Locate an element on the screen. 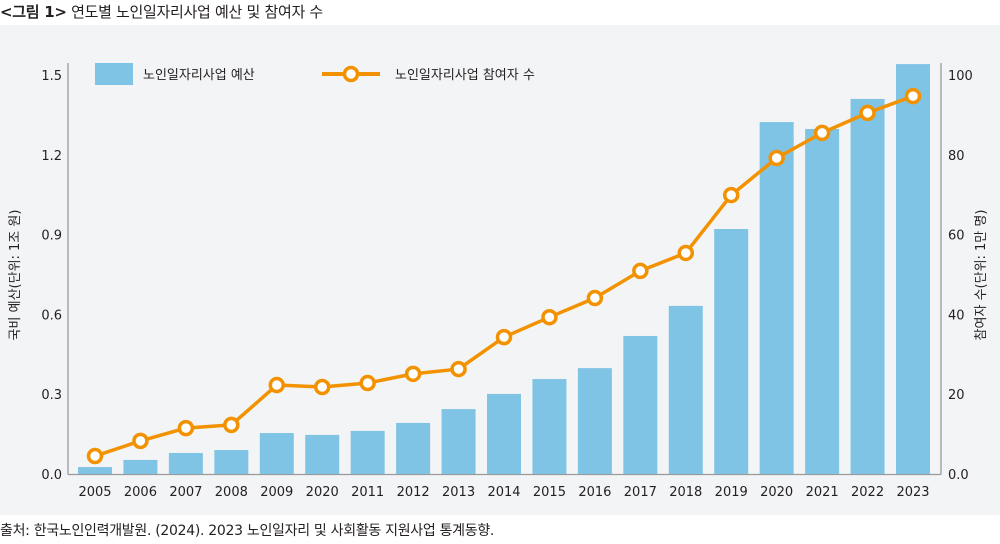 This screenshot has width=1000, height=544. legend-line-label: 노인일자리사업 참여자 수 is located at coordinates (465, 75).